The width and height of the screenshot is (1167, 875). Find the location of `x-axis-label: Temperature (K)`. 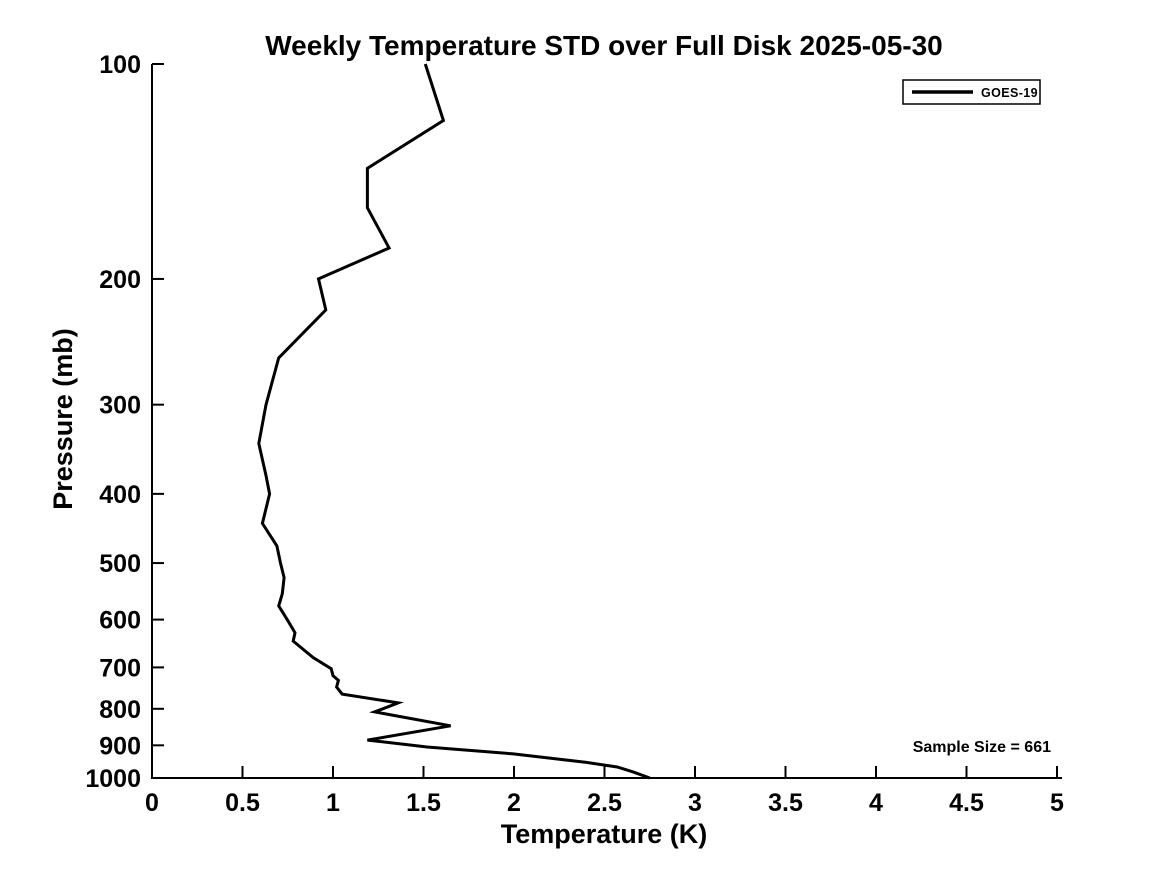

x-axis-label: Temperature (K) is located at coordinates (604, 834).